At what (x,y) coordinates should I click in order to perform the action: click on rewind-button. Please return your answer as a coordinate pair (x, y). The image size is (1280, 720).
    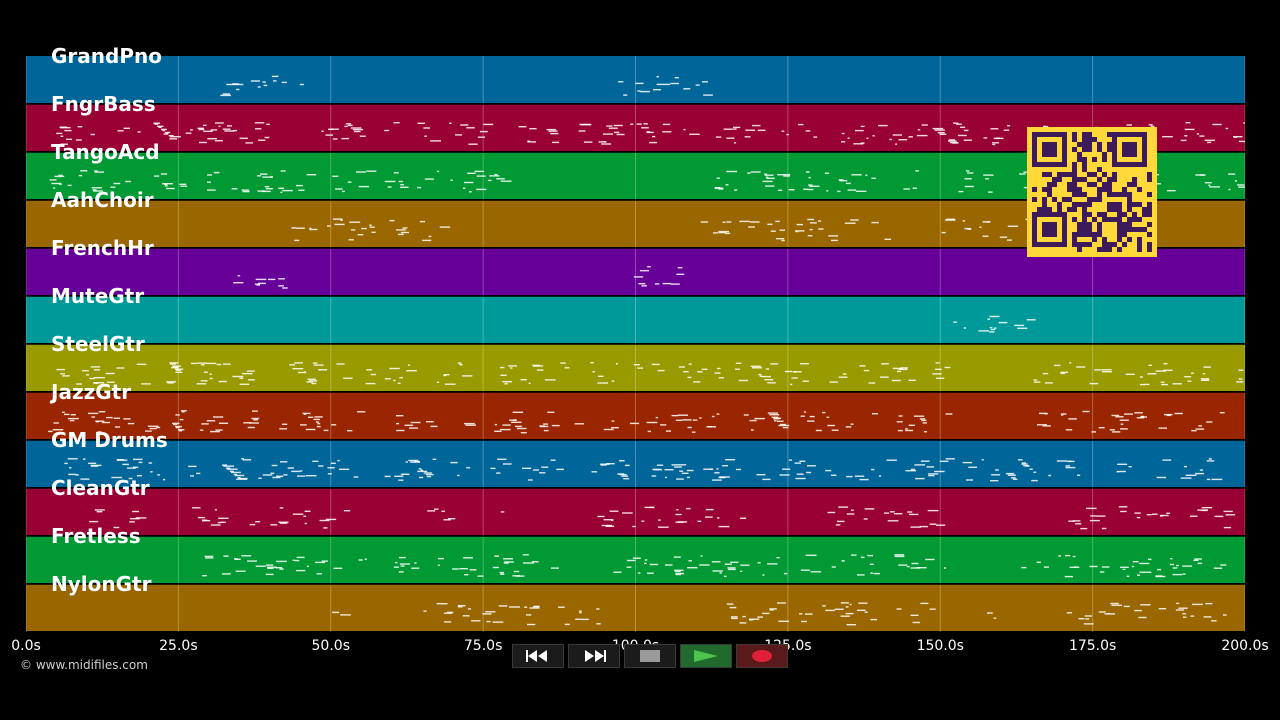
    Looking at the image, I should click on (538, 656).